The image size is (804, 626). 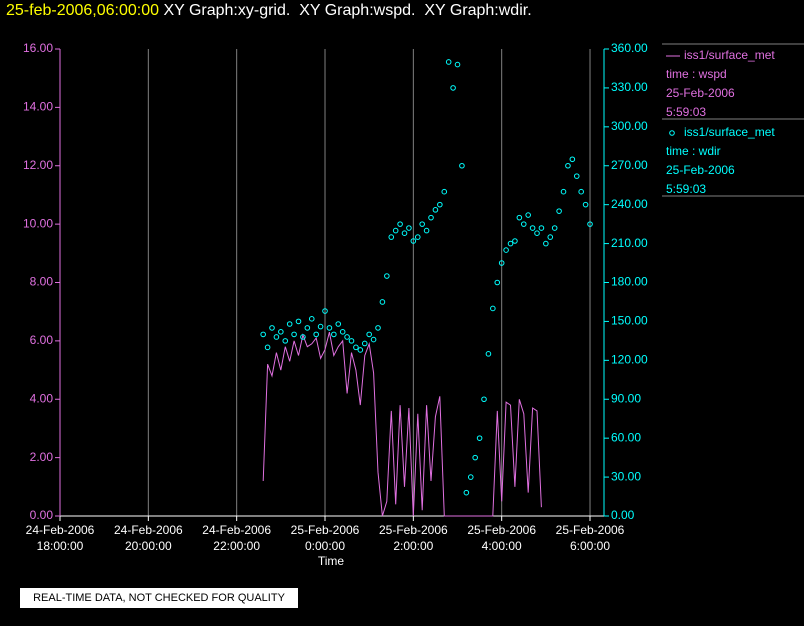 I want to click on y2-tick-label: 60.00, so click(x=626, y=437).